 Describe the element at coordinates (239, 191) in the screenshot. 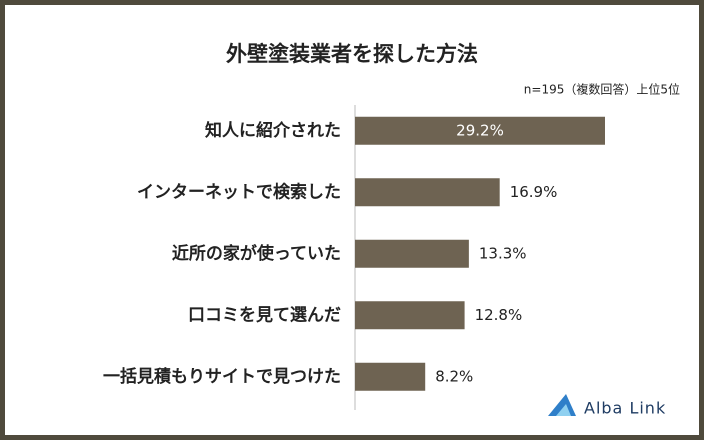

I see `category-label: インターネットで検索した` at that location.